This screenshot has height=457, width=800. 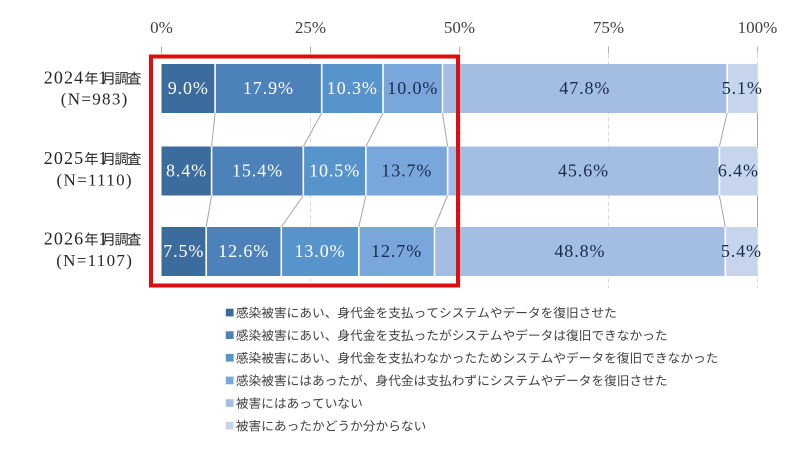 What do you see at coordinates (268, 88) in the screenshot?
I see `svg-text: 17.9%` at bounding box center [268, 88].